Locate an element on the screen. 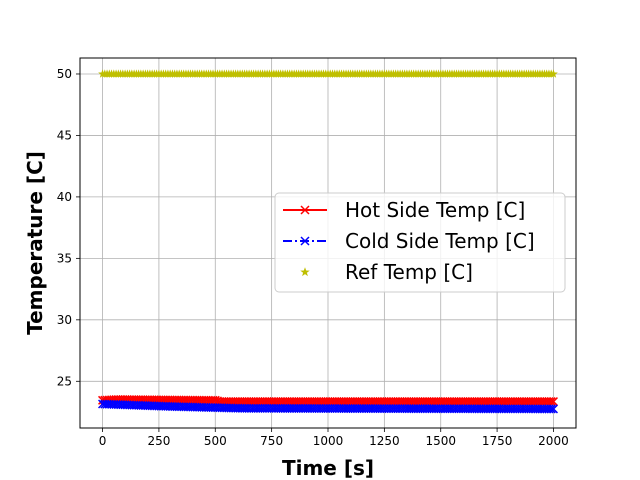 The height and width of the screenshot is (480, 640). y-tick-label: 45 is located at coordinates (64, 135).